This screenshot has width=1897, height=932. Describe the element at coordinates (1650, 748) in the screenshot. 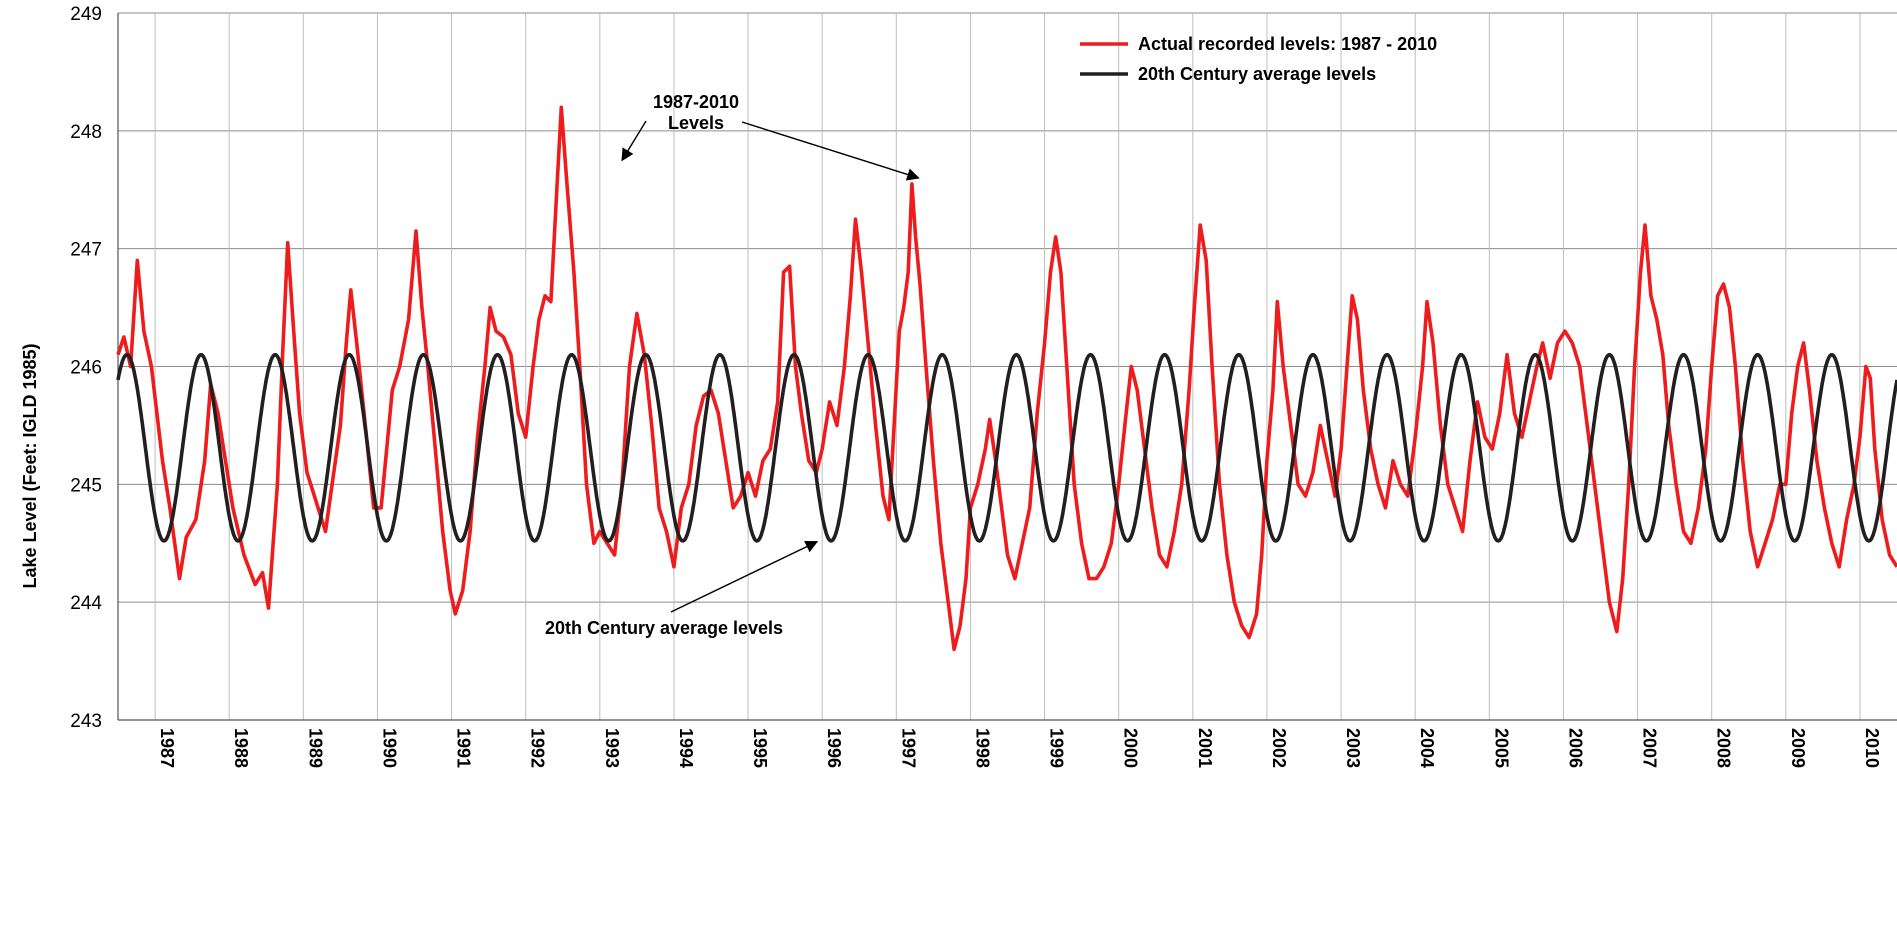

I see `x-tick-label: 2007` at that location.